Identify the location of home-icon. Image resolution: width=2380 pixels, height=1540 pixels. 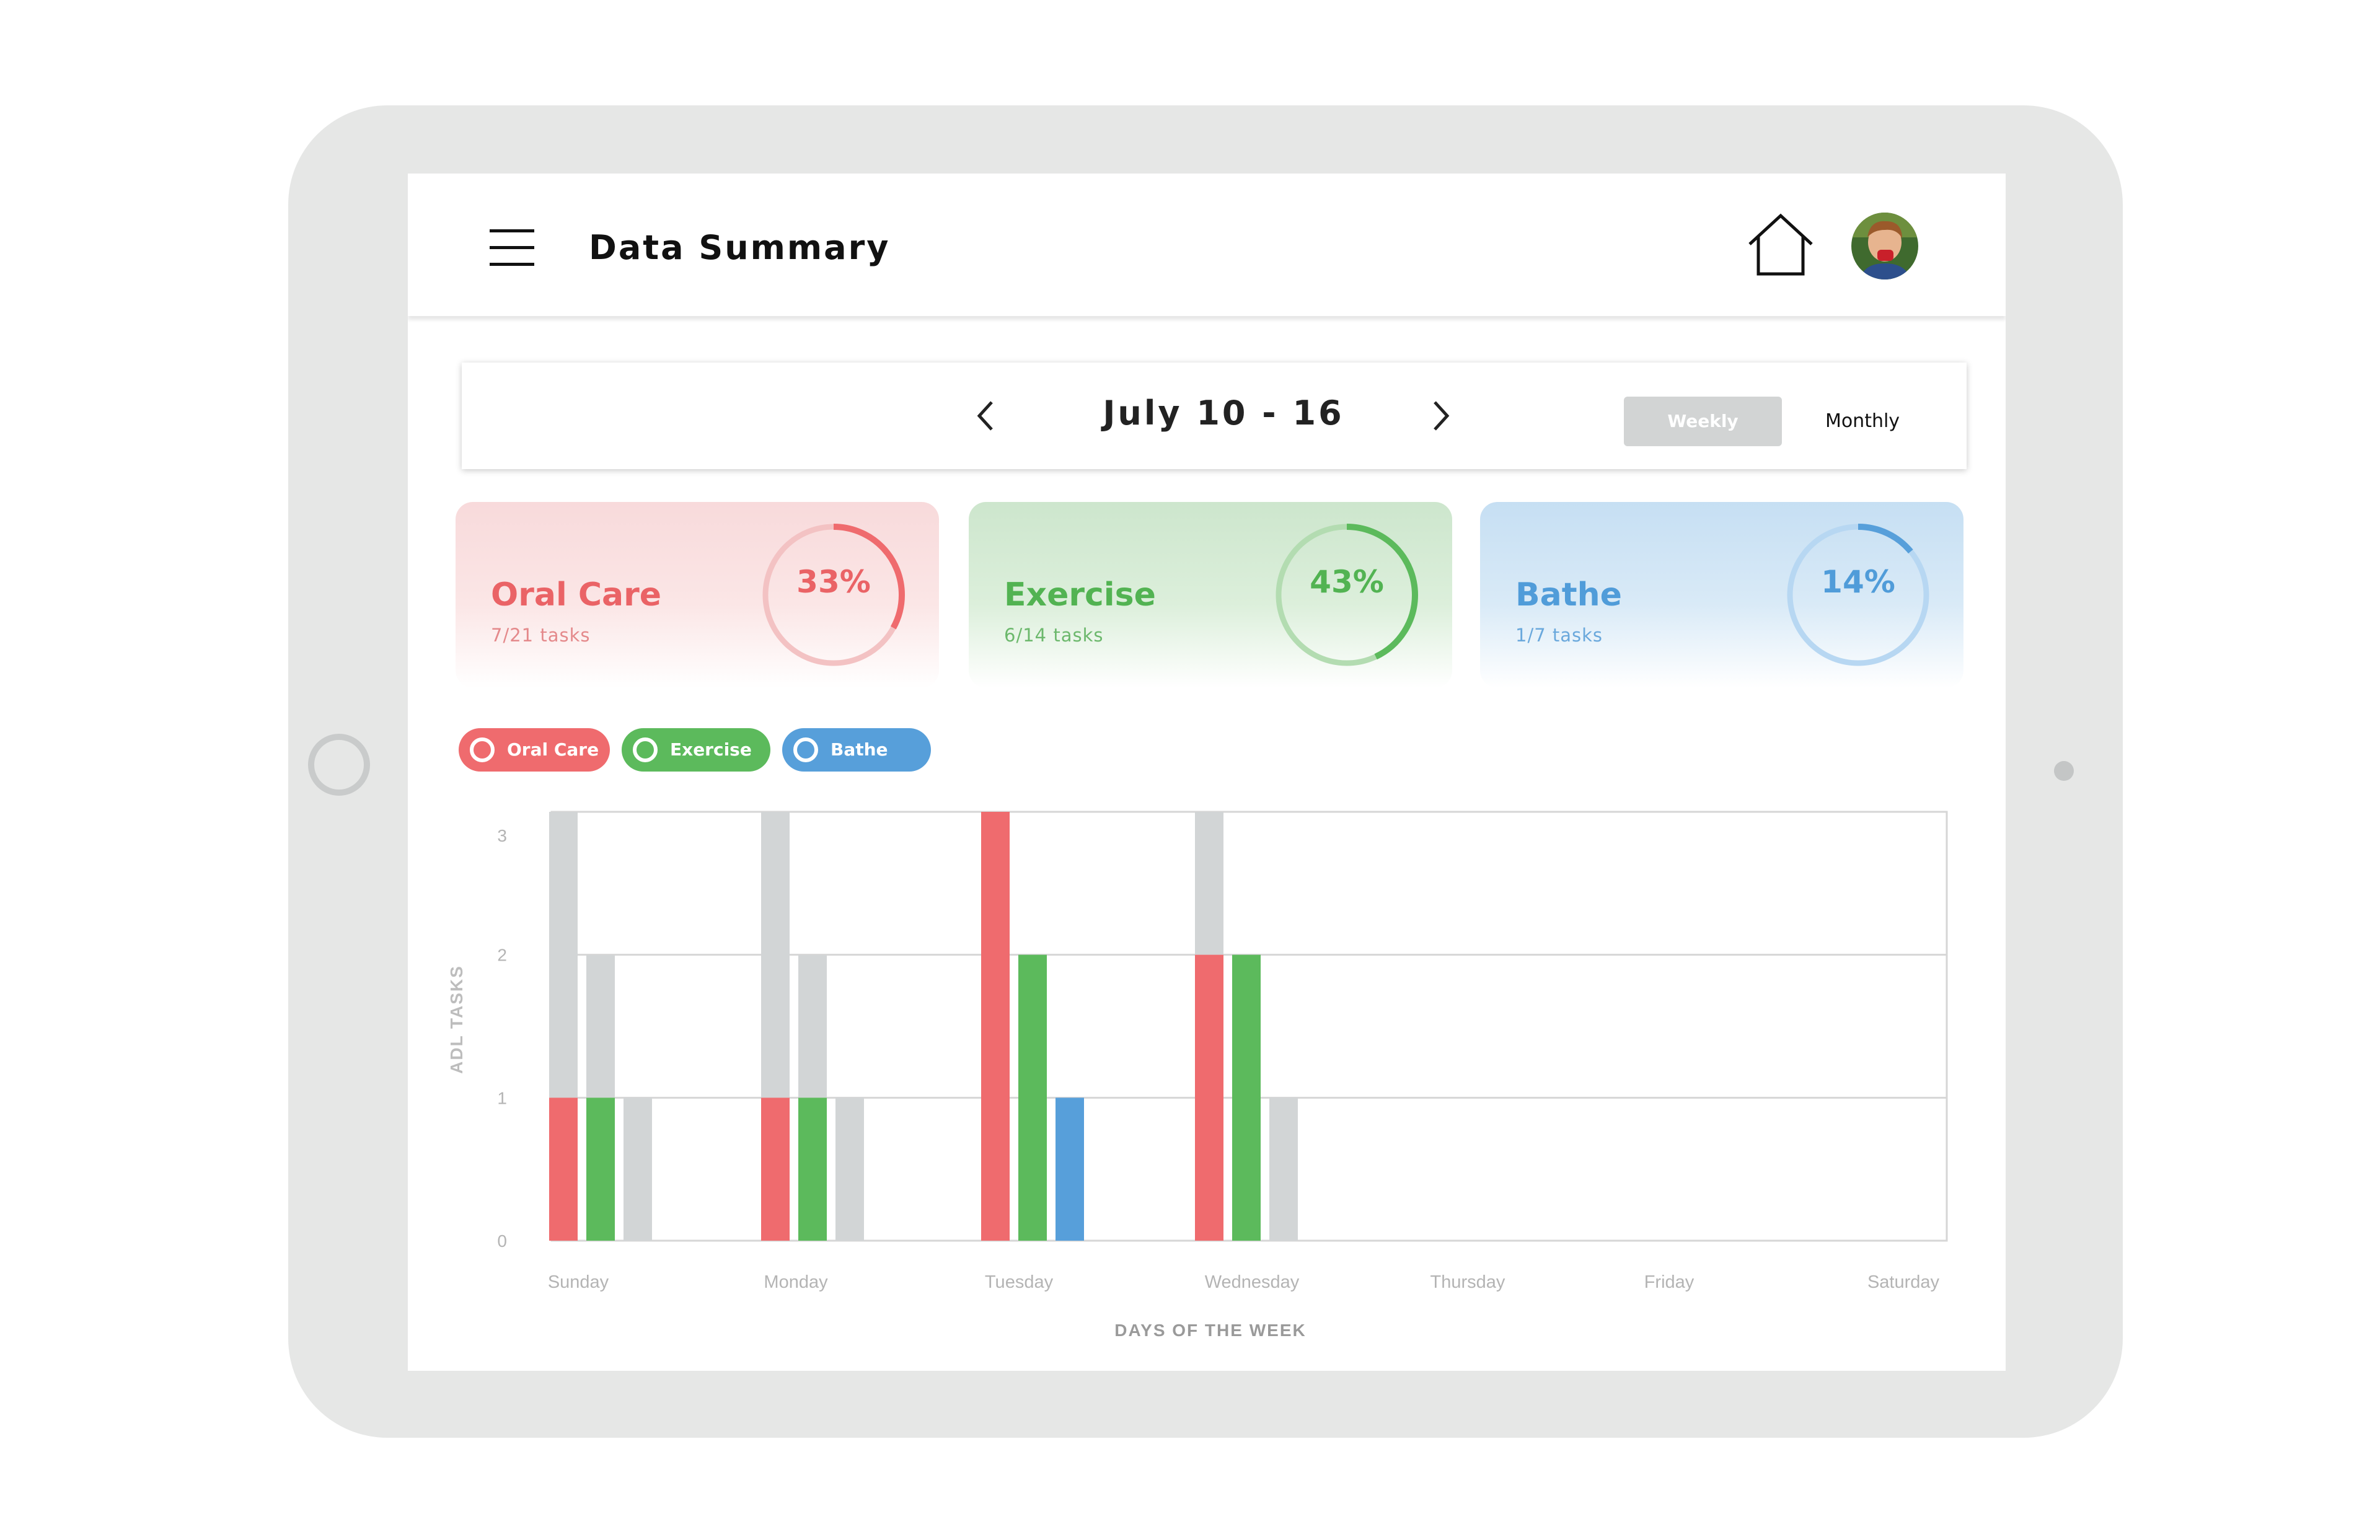
(1781, 244).